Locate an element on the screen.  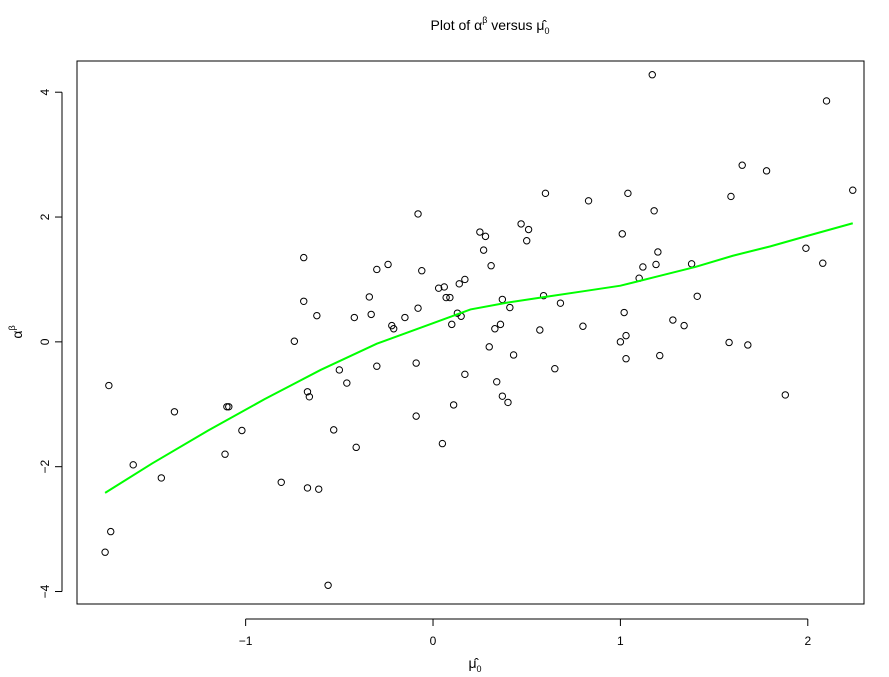
y-tick-label: −2 is located at coordinates (45, 467).